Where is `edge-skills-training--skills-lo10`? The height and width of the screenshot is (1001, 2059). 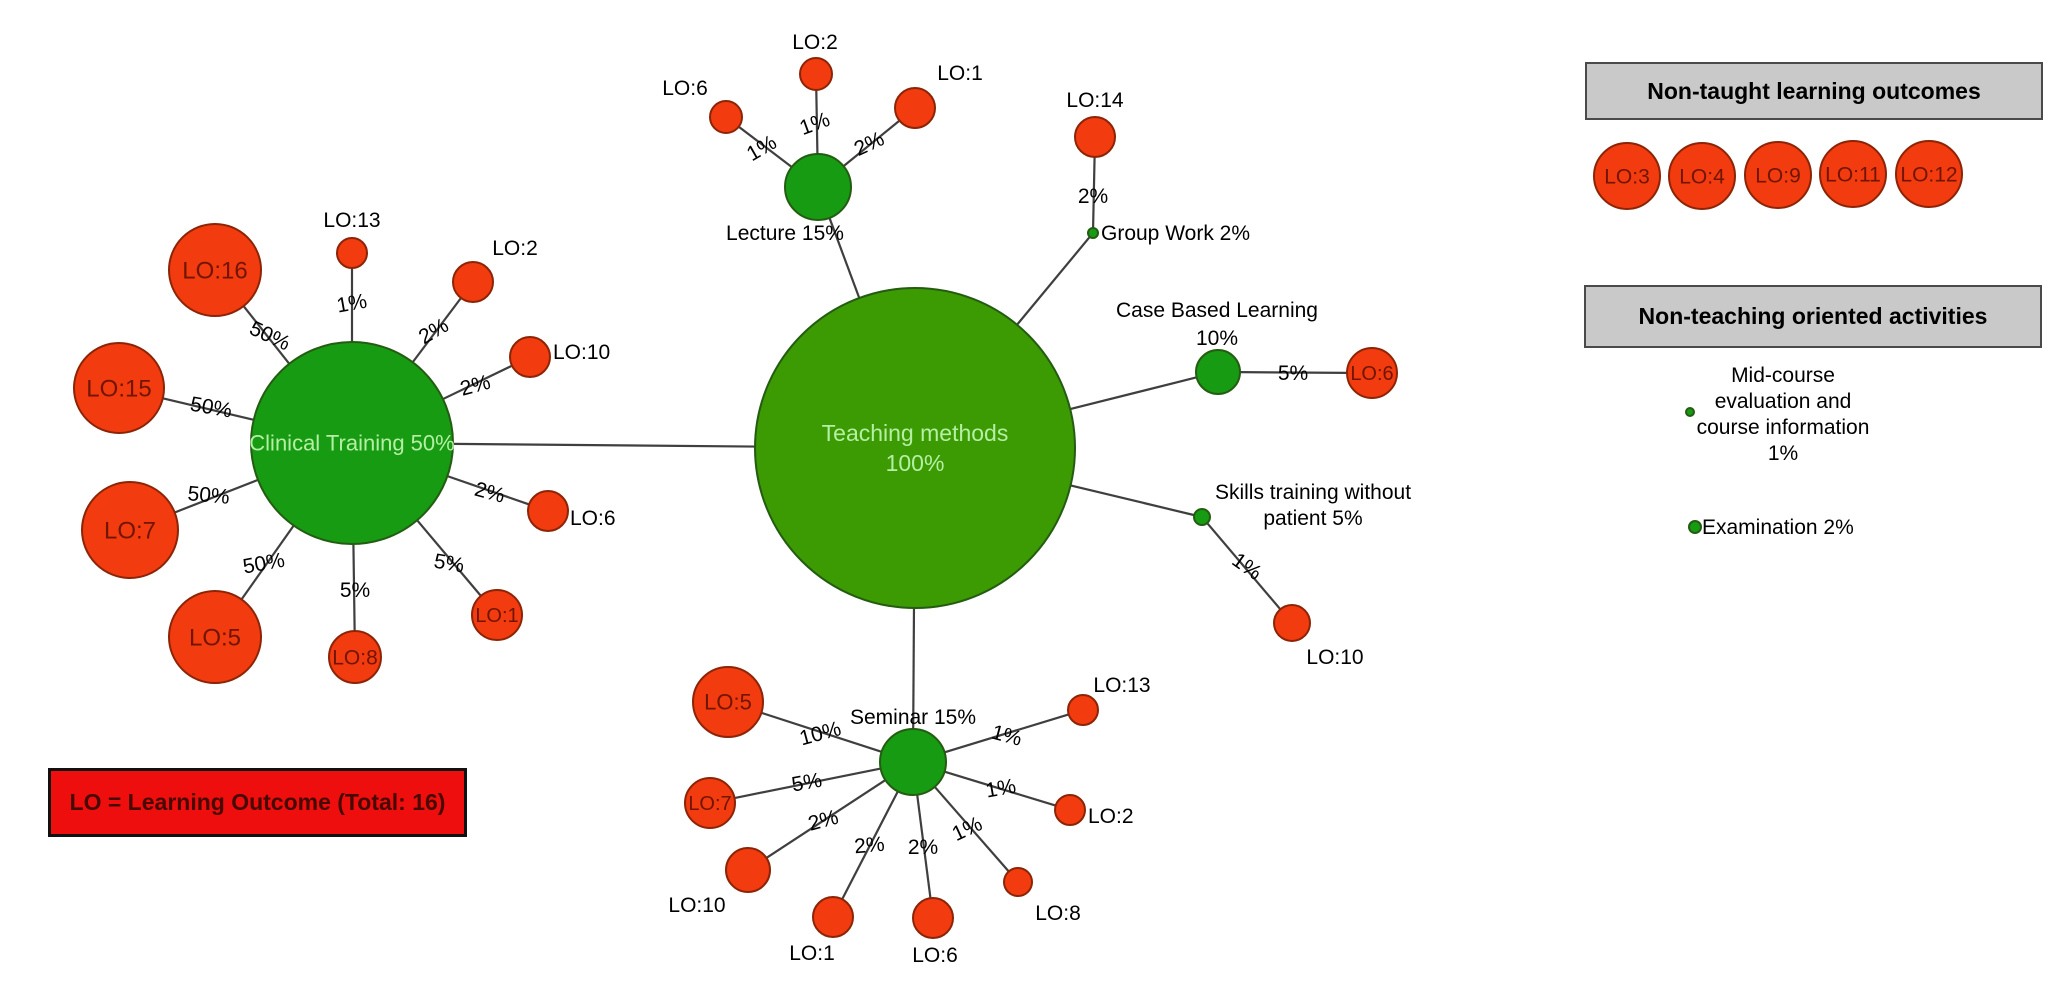 edge-skills-training--skills-lo10 is located at coordinates (1244, 566).